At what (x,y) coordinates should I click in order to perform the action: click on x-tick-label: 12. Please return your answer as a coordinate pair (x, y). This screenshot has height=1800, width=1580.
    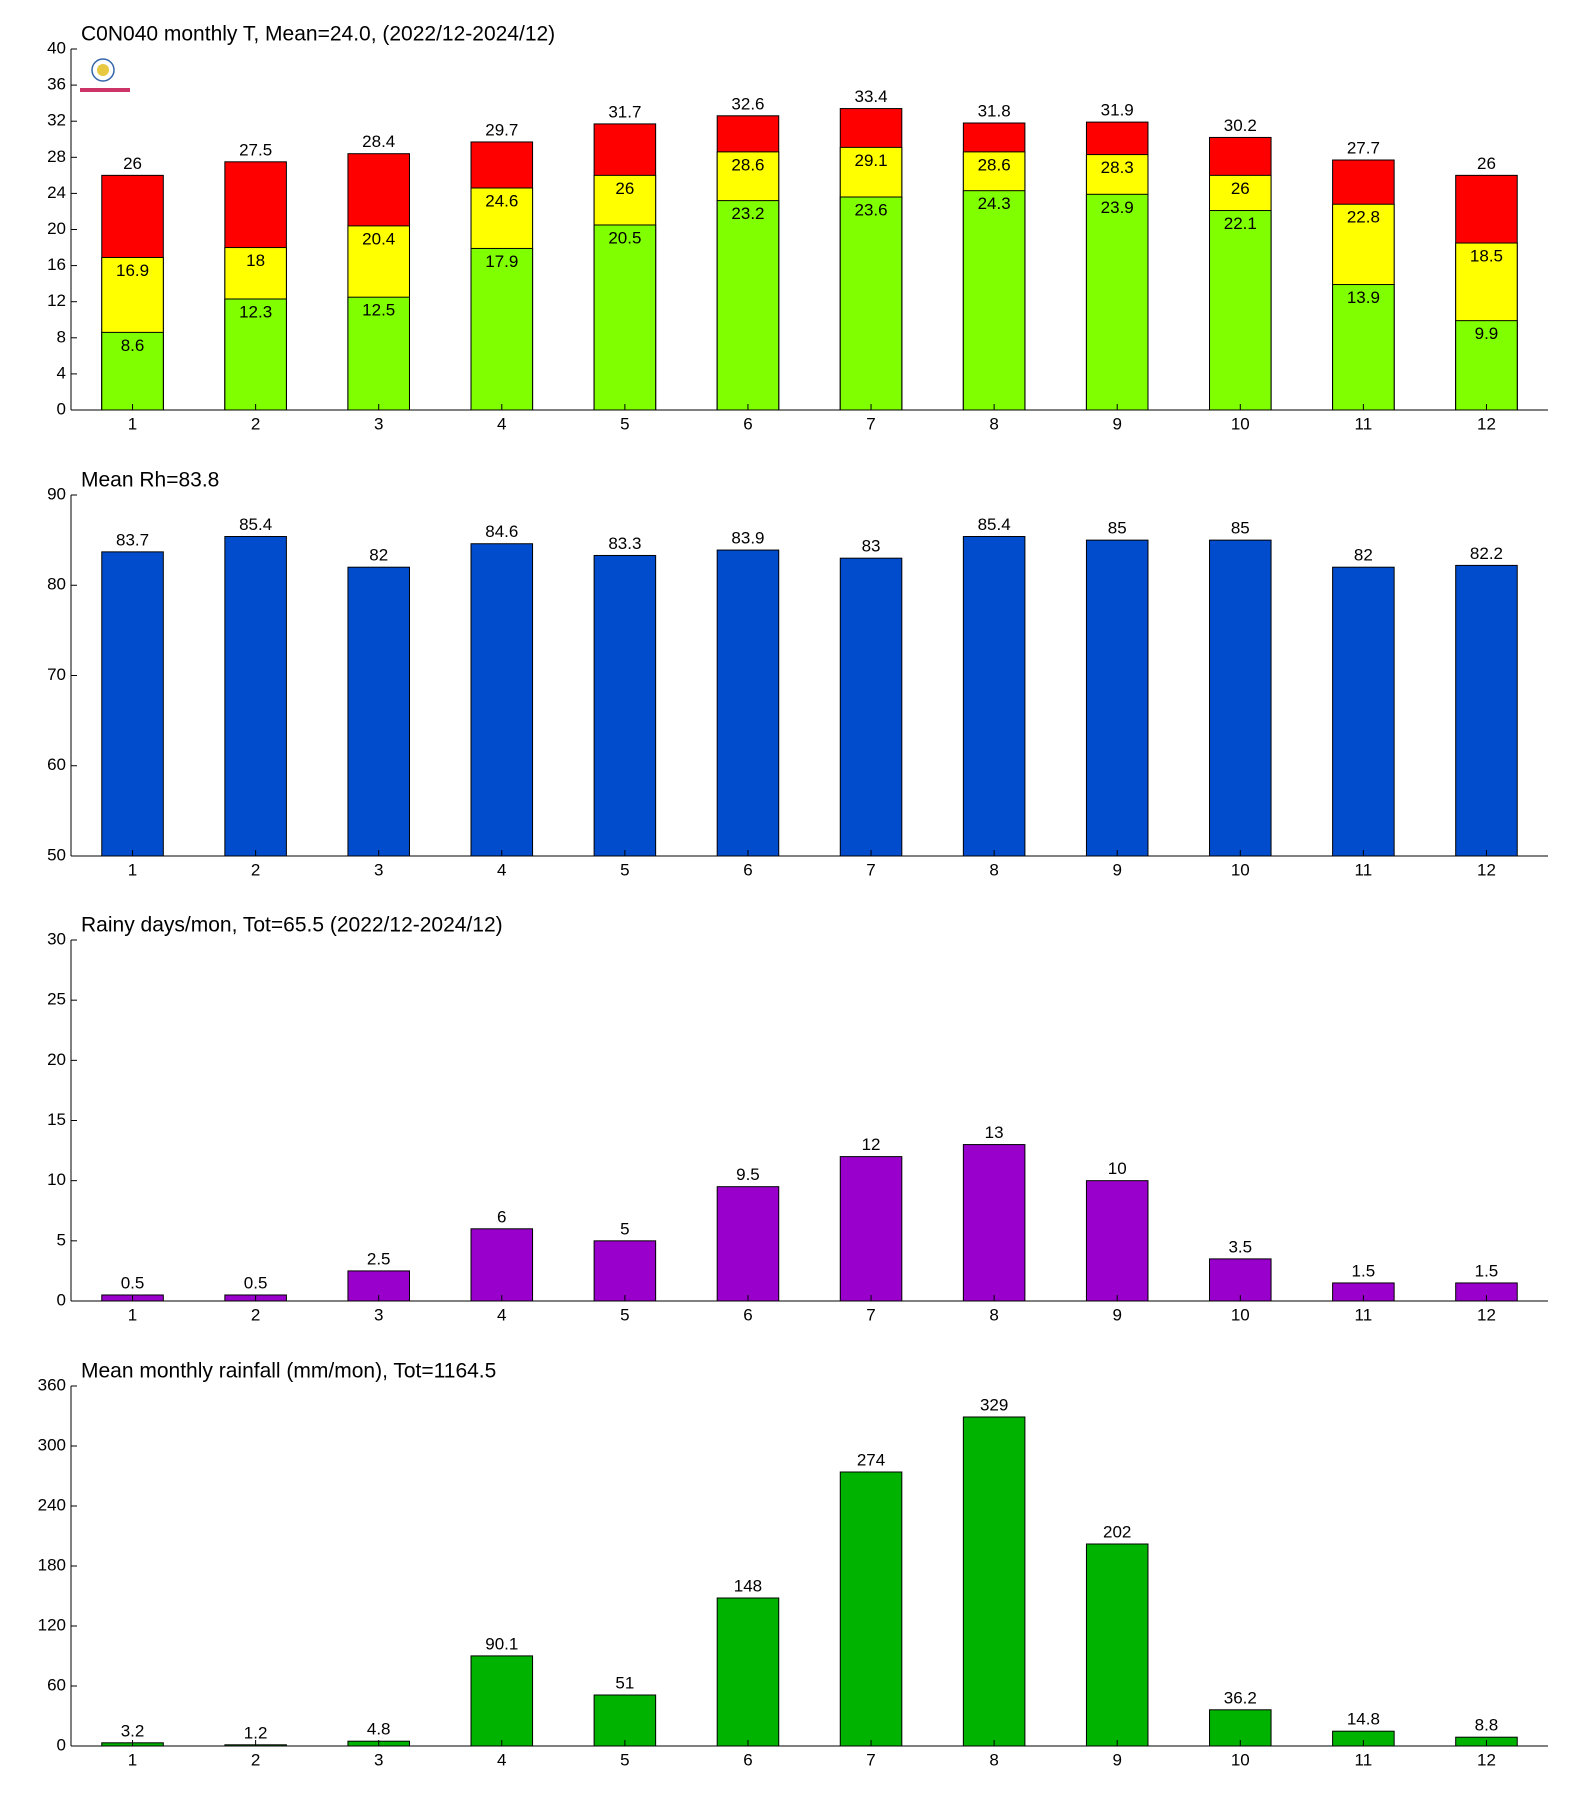
    Looking at the image, I should click on (1486, 1759).